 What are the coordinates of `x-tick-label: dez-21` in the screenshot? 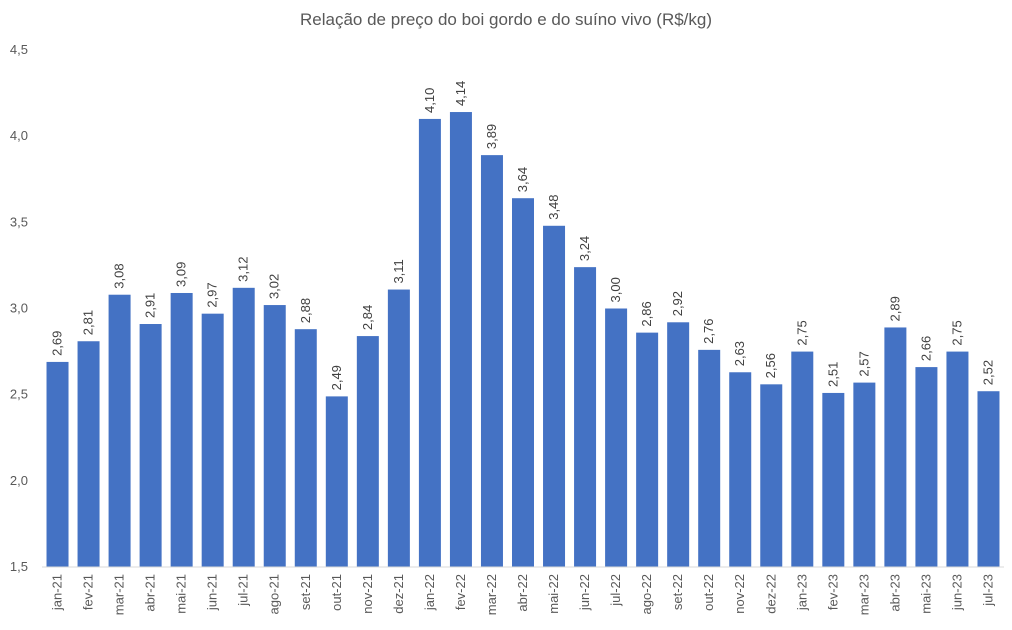 It's located at (398, 594).